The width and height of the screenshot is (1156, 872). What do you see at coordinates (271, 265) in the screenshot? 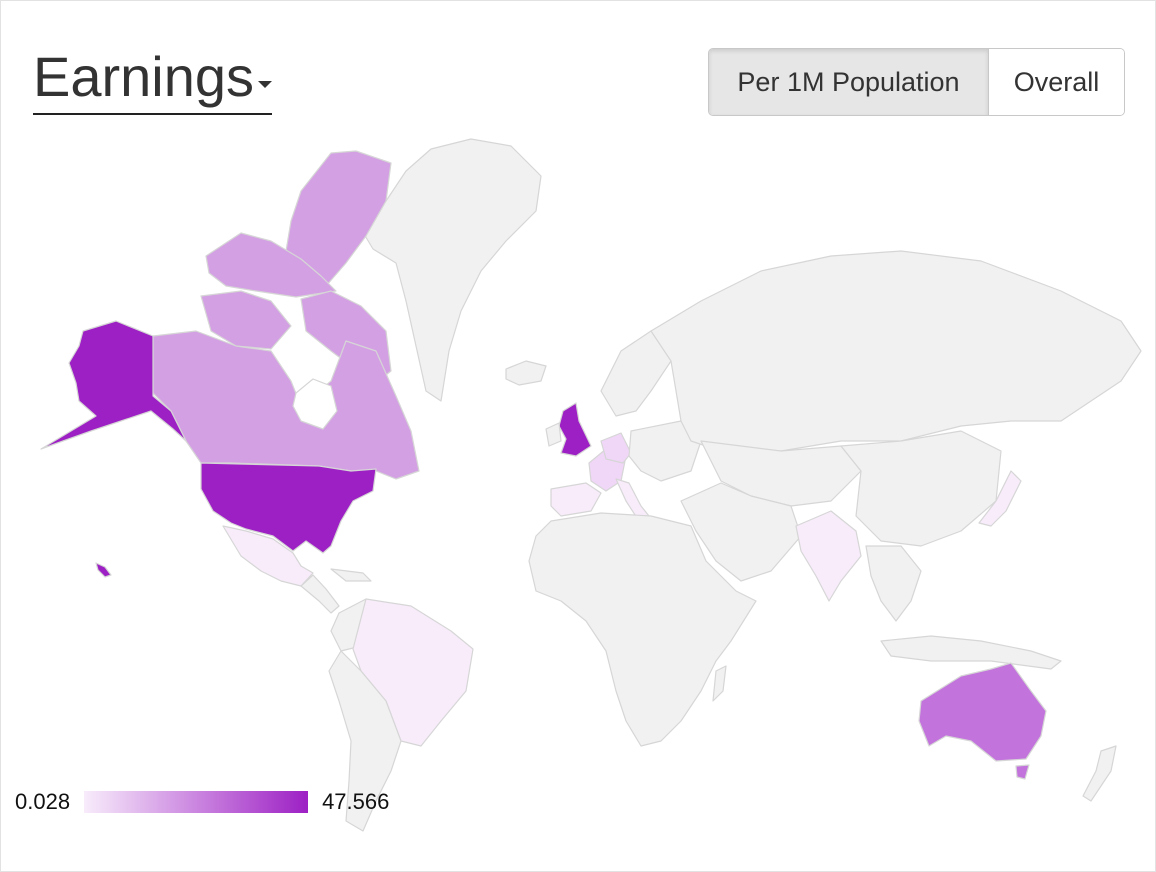
I see `region-canada-arctic-west` at bounding box center [271, 265].